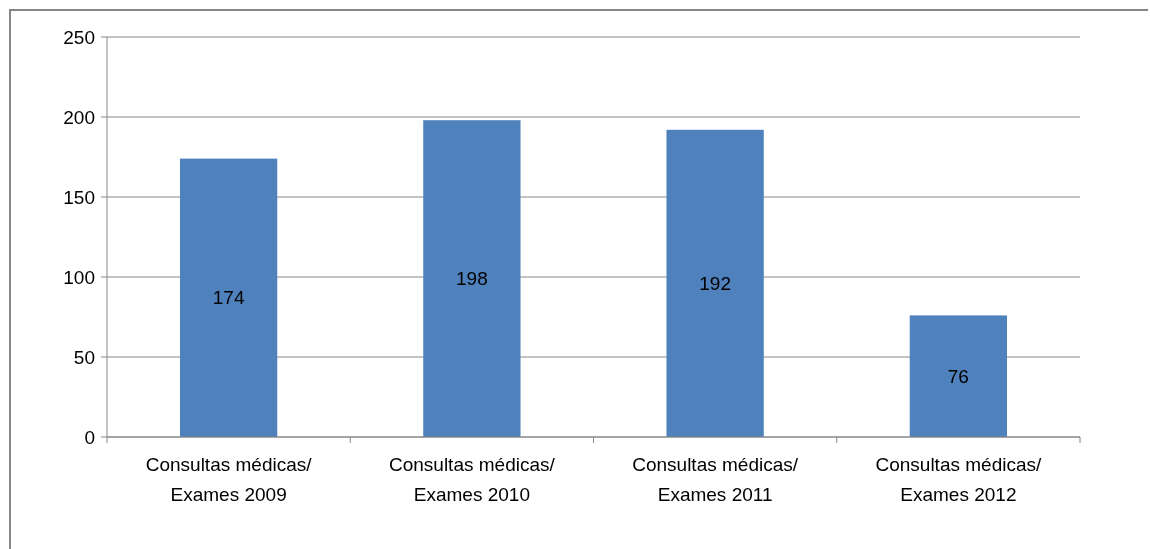  Describe the element at coordinates (472, 479) in the screenshot. I see `x-tick-label: Consultas médicas/ Exames 2010` at that location.